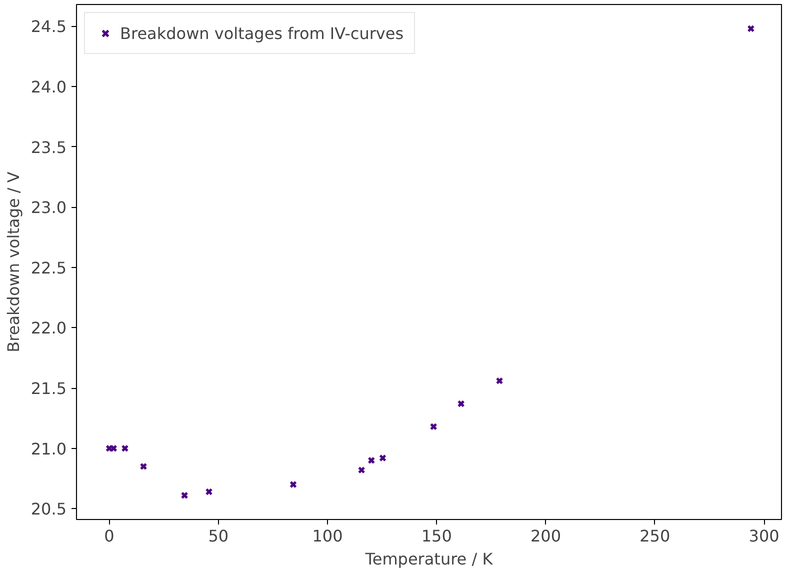 This screenshot has height=571, width=785. Describe the element at coordinates (48, 147) in the screenshot. I see `y-tick-label: 23.5` at that location.